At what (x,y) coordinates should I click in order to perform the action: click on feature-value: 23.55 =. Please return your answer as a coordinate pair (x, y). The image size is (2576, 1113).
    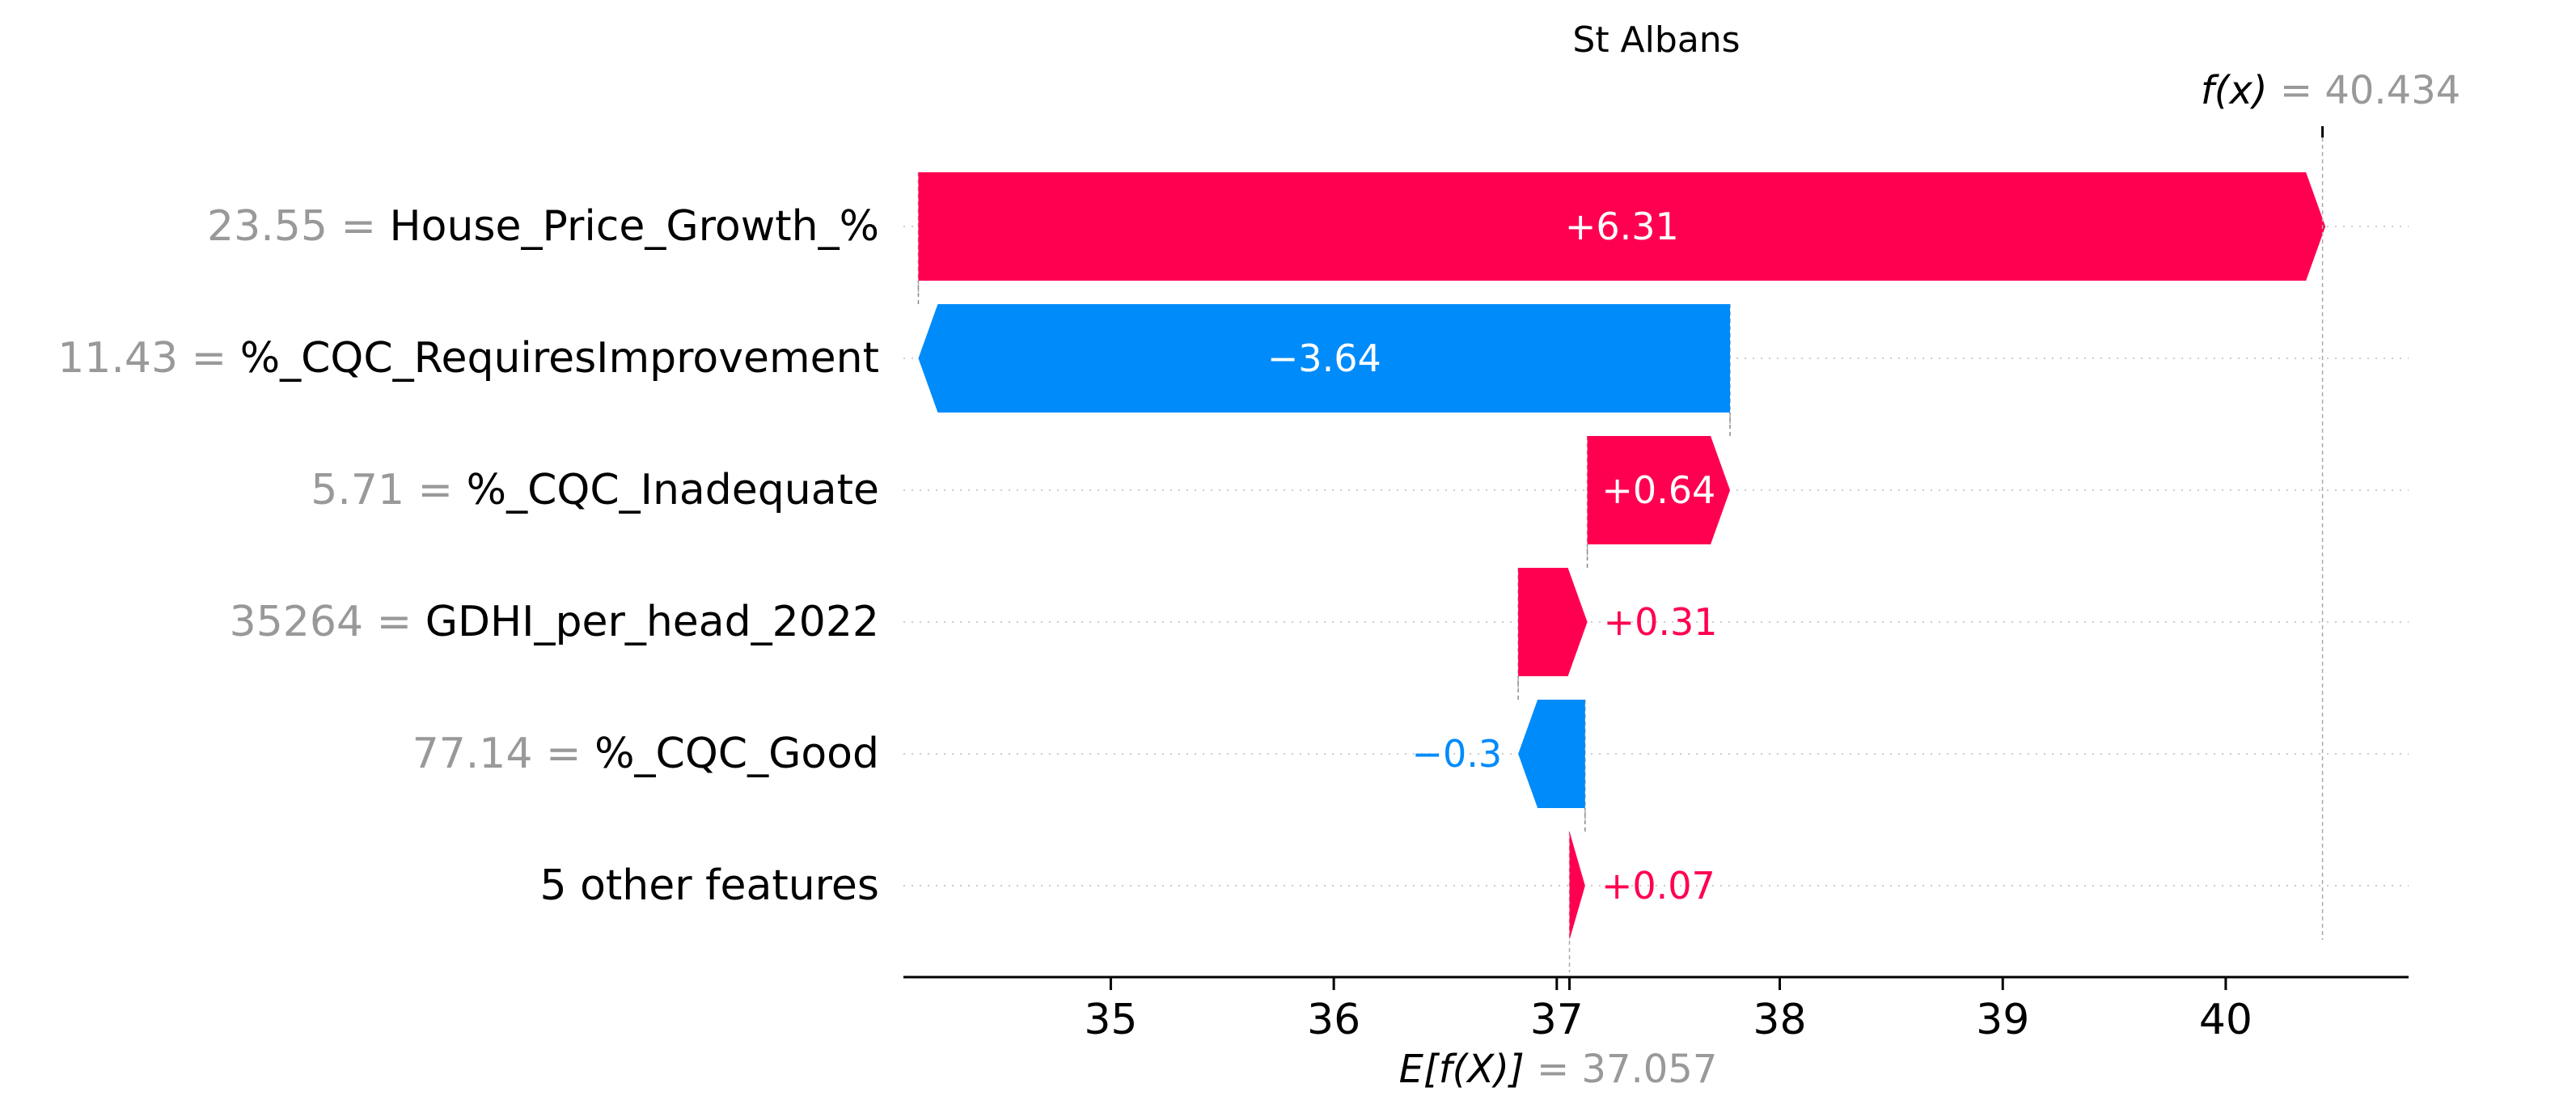
    Looking at the image, I should click on (298, 227).